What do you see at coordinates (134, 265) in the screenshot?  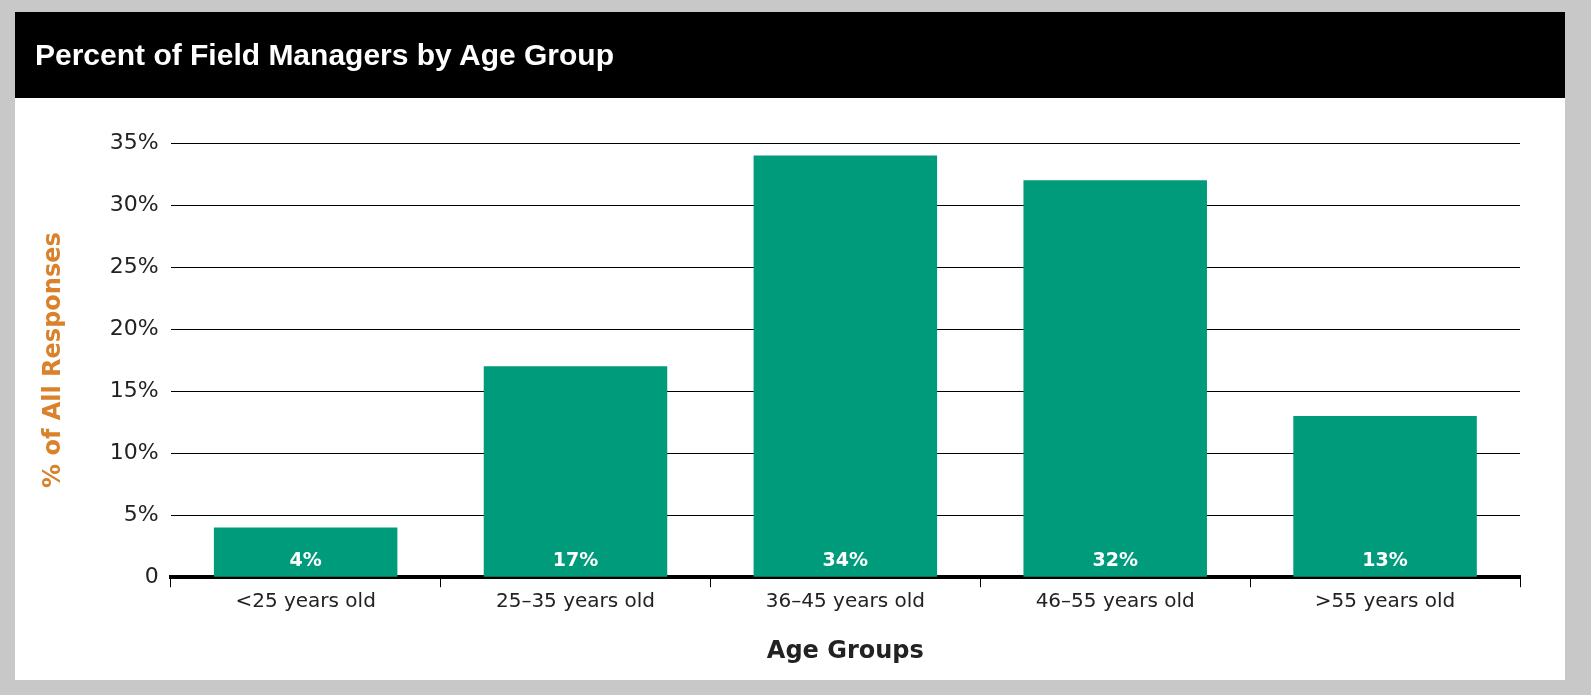 I see `y-tick-label: 25%` at bounding box center [134, 265].